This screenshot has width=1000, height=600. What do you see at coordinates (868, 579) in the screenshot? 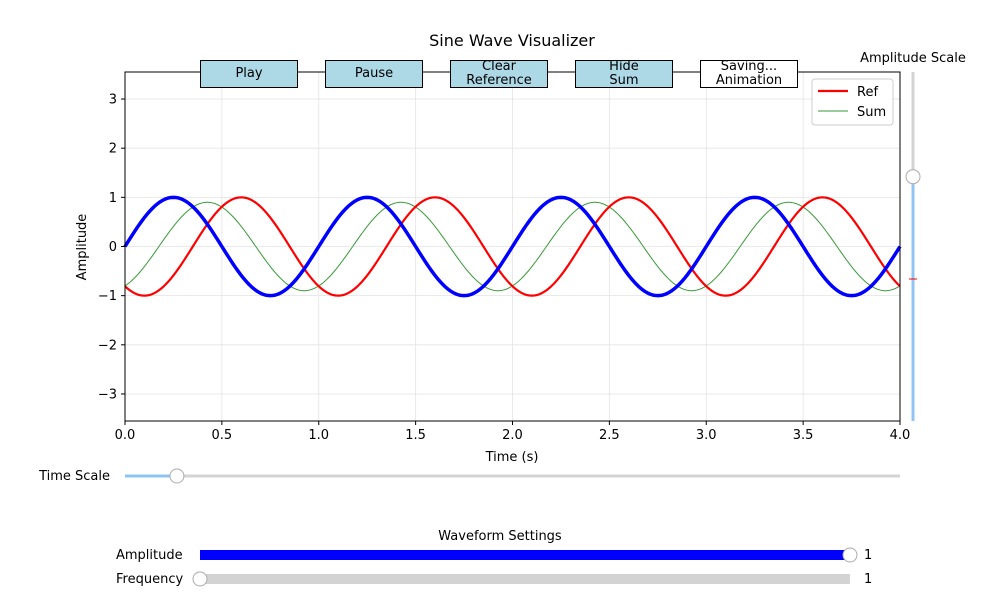
I see `frequency-slider-value: 1` at bounding box center [868, 579].